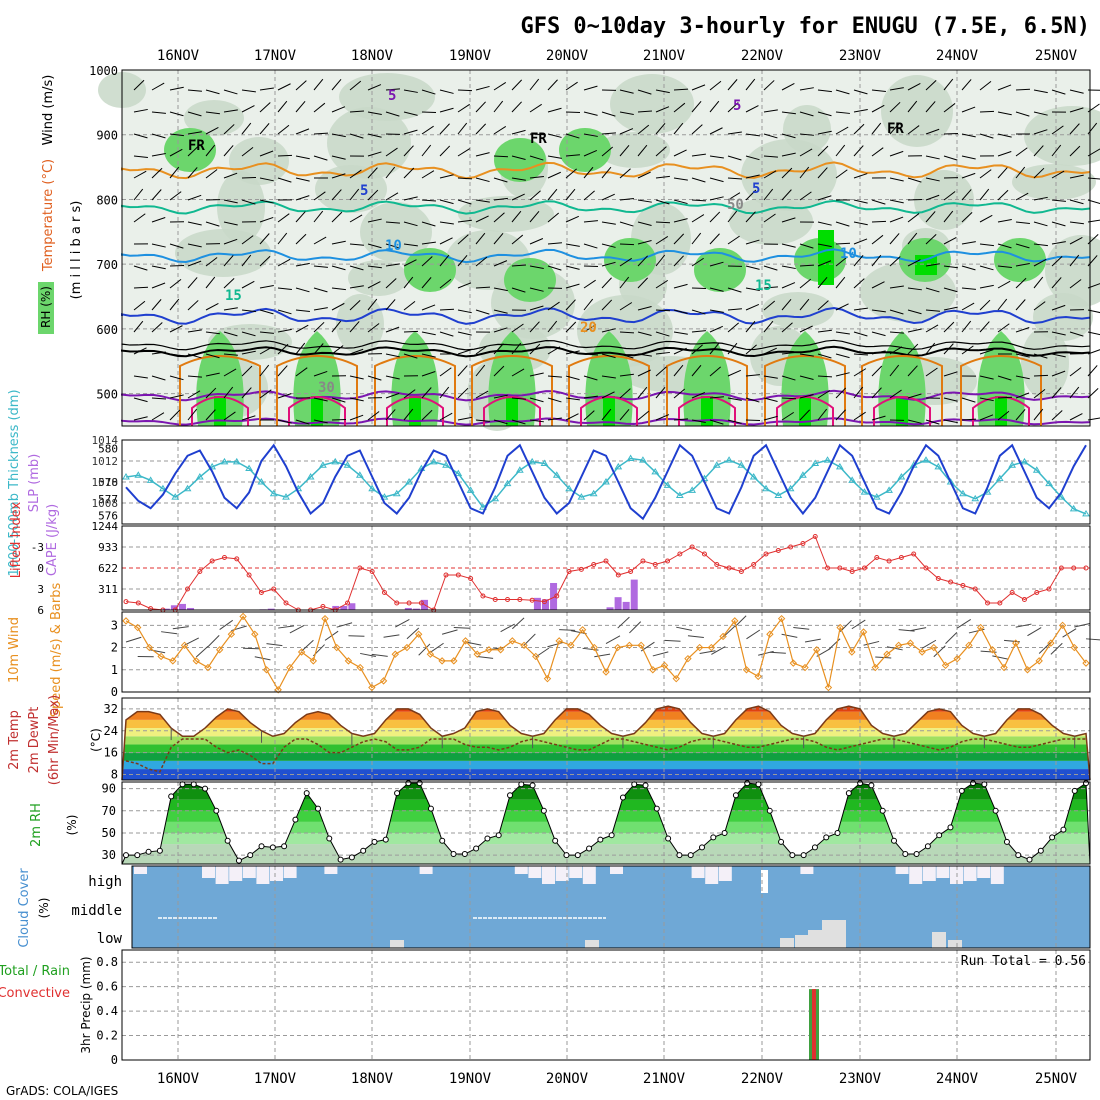 The width and height of the screenshot is (1100, 1100). I want to click on rh-line, so click(606, 823).